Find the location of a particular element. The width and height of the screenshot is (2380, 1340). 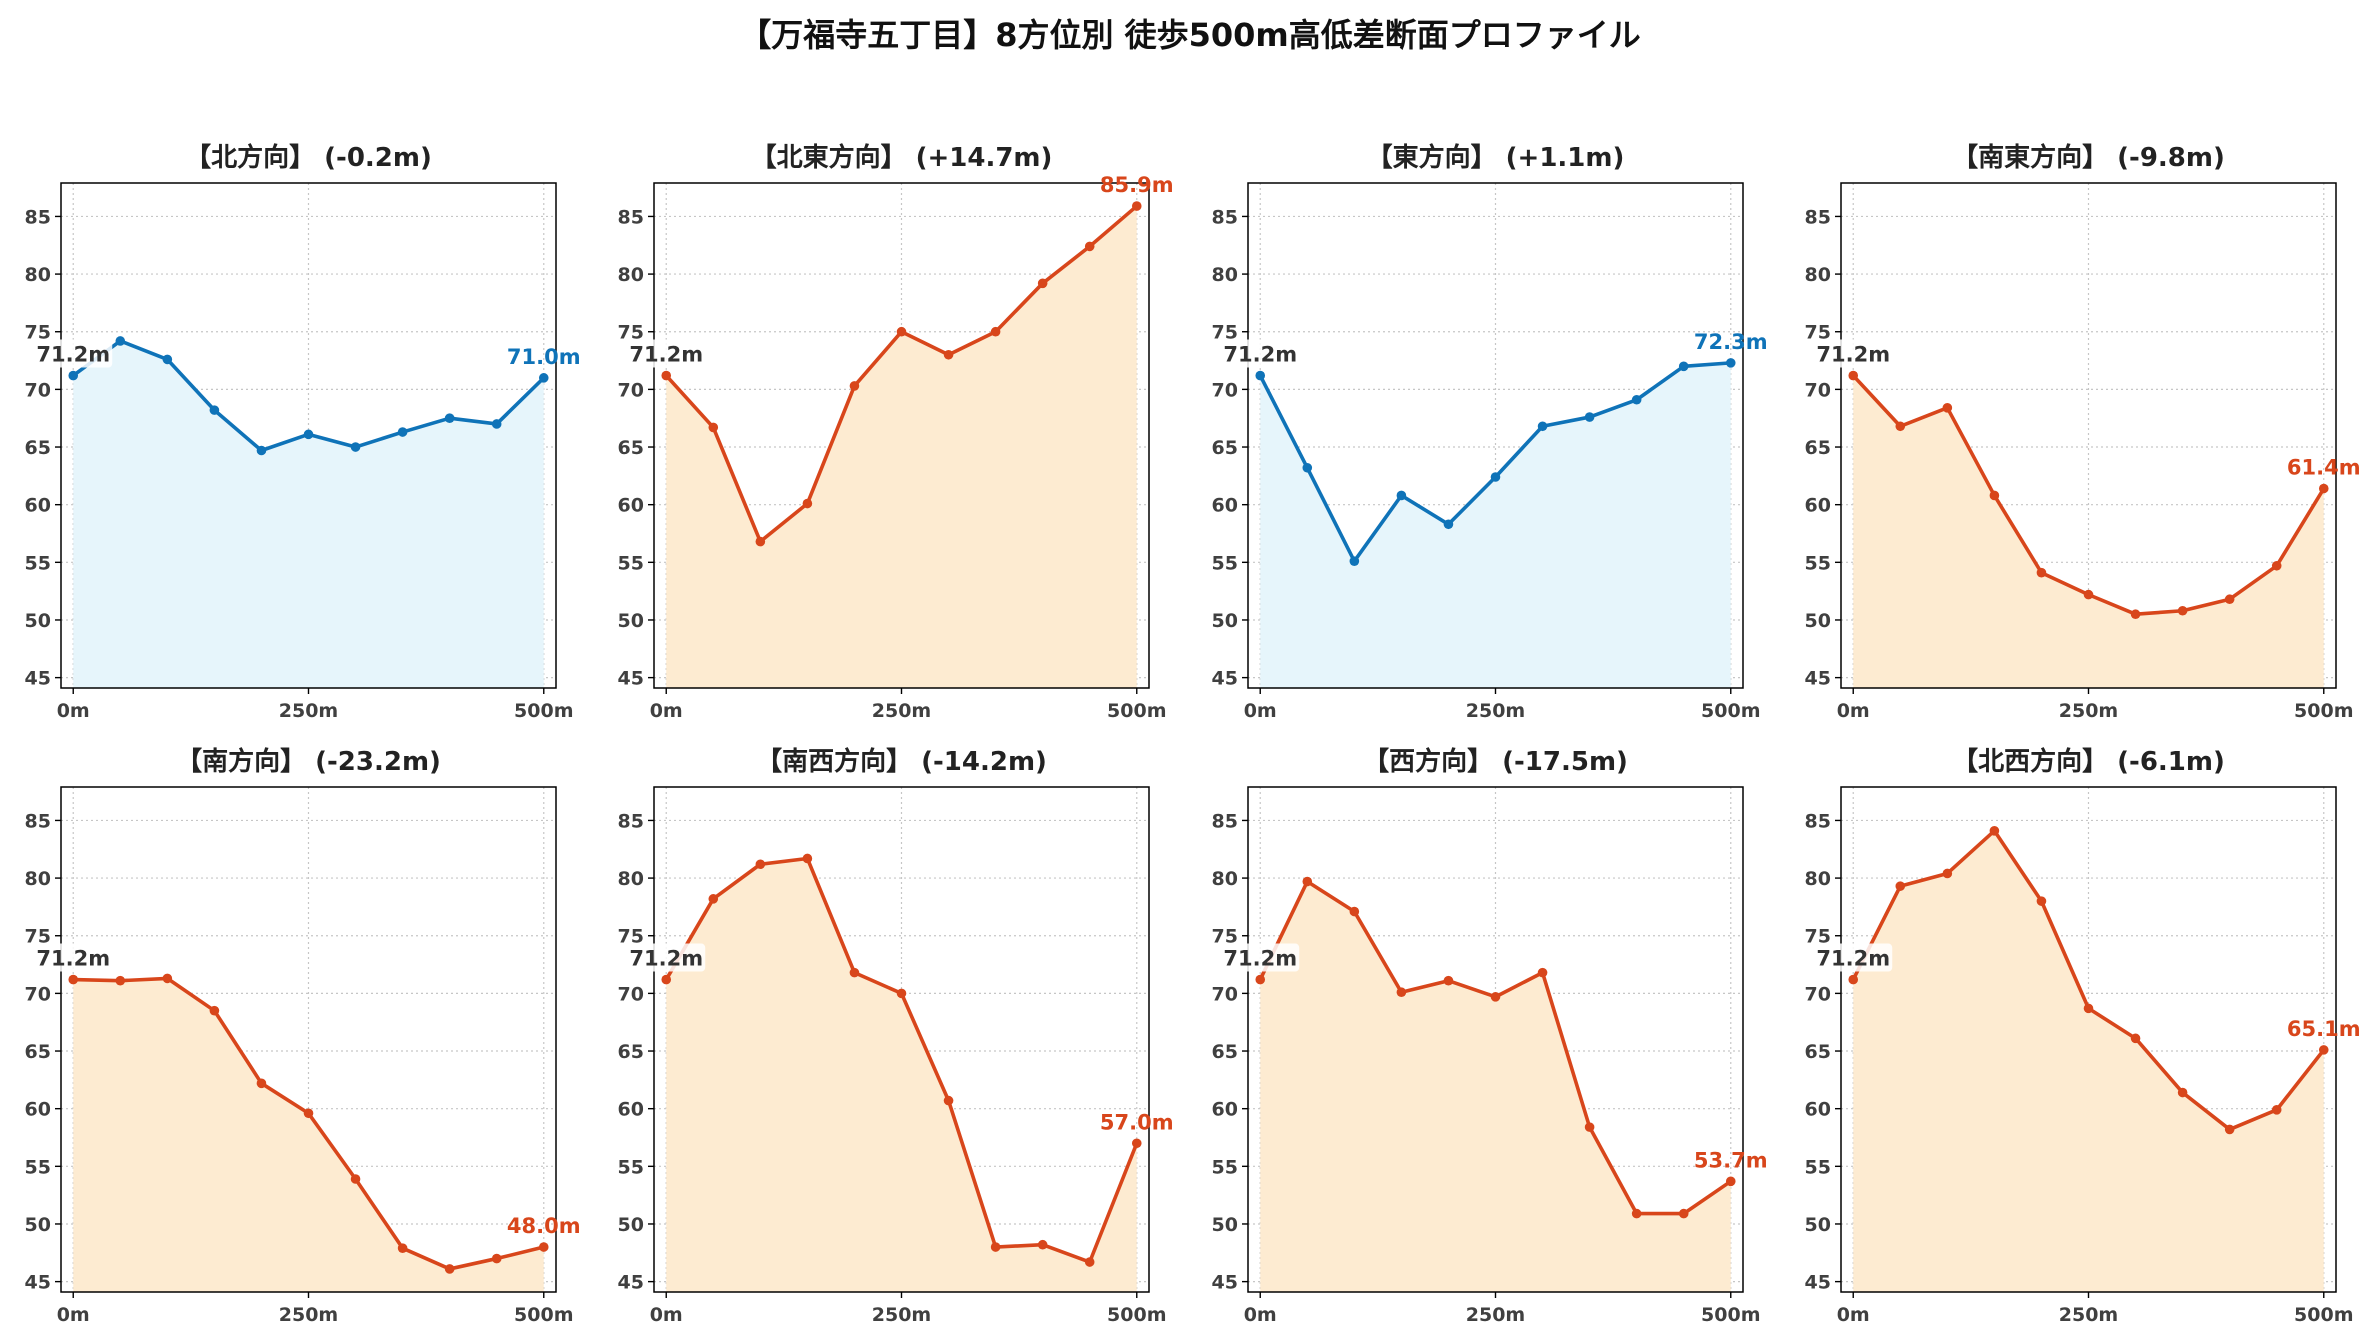

end-elevation-label: 72.3m is located at coordinates (1731, 342).